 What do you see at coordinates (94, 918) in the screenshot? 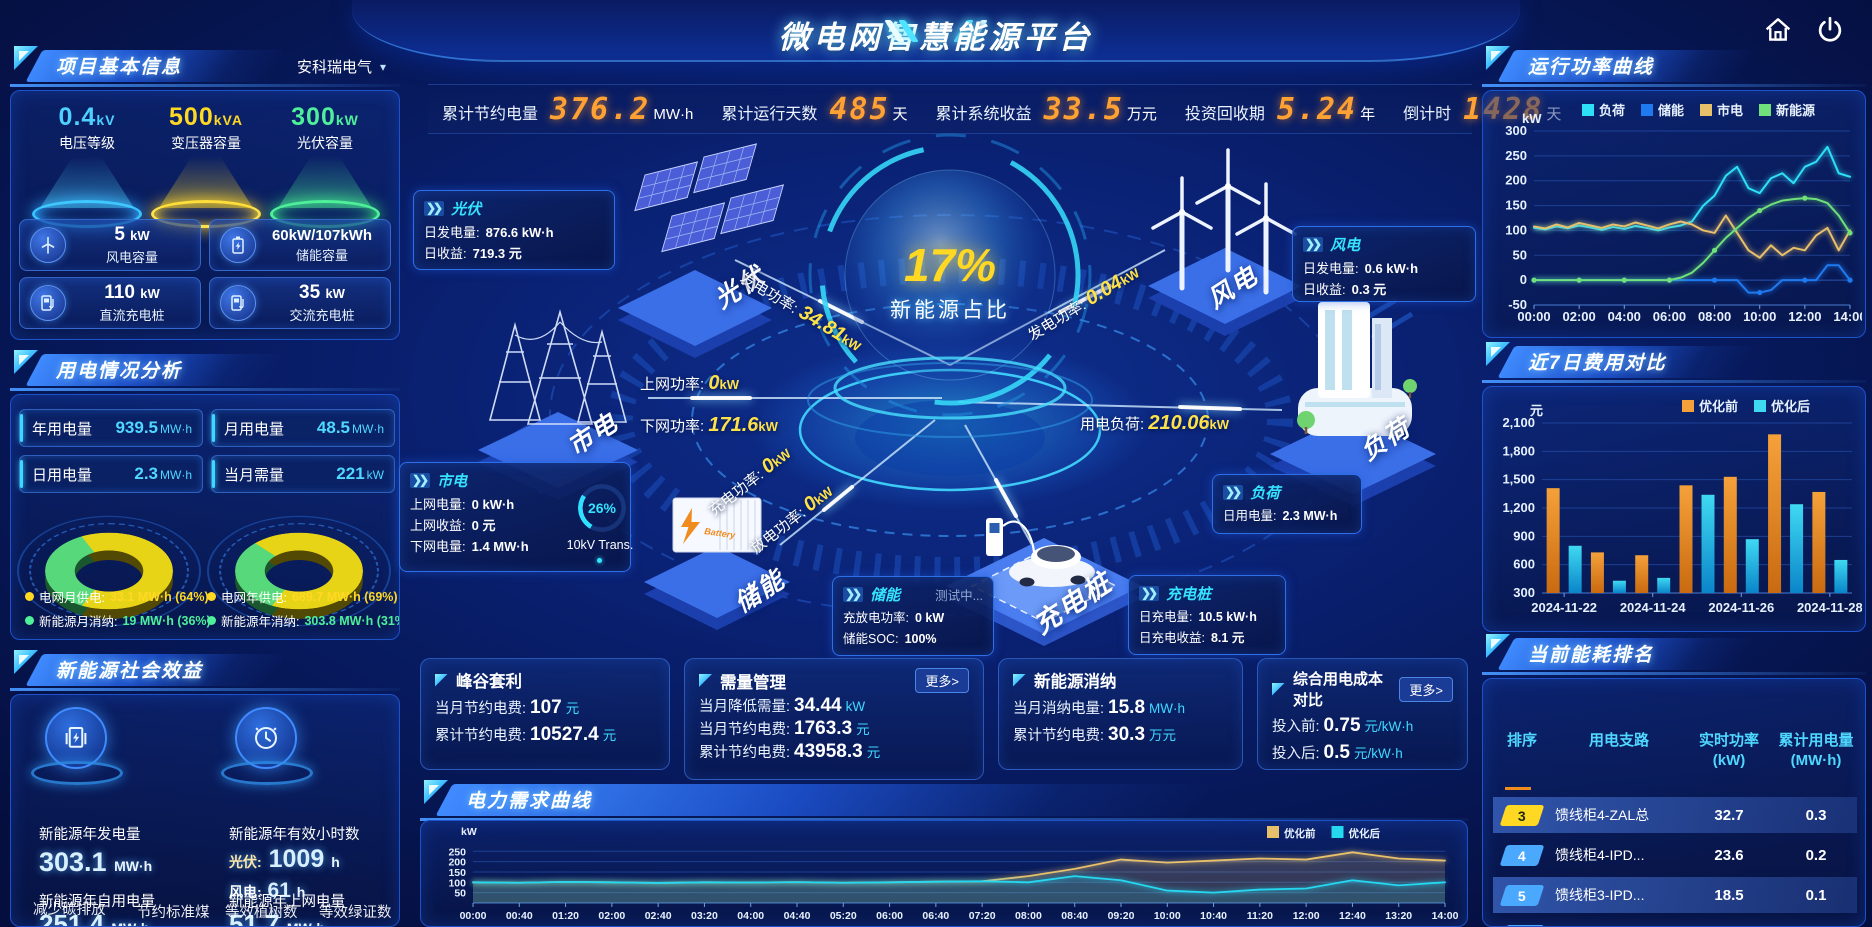
I see `self-use-value: 251.4 MW·h` at bounding box center [94, 918].